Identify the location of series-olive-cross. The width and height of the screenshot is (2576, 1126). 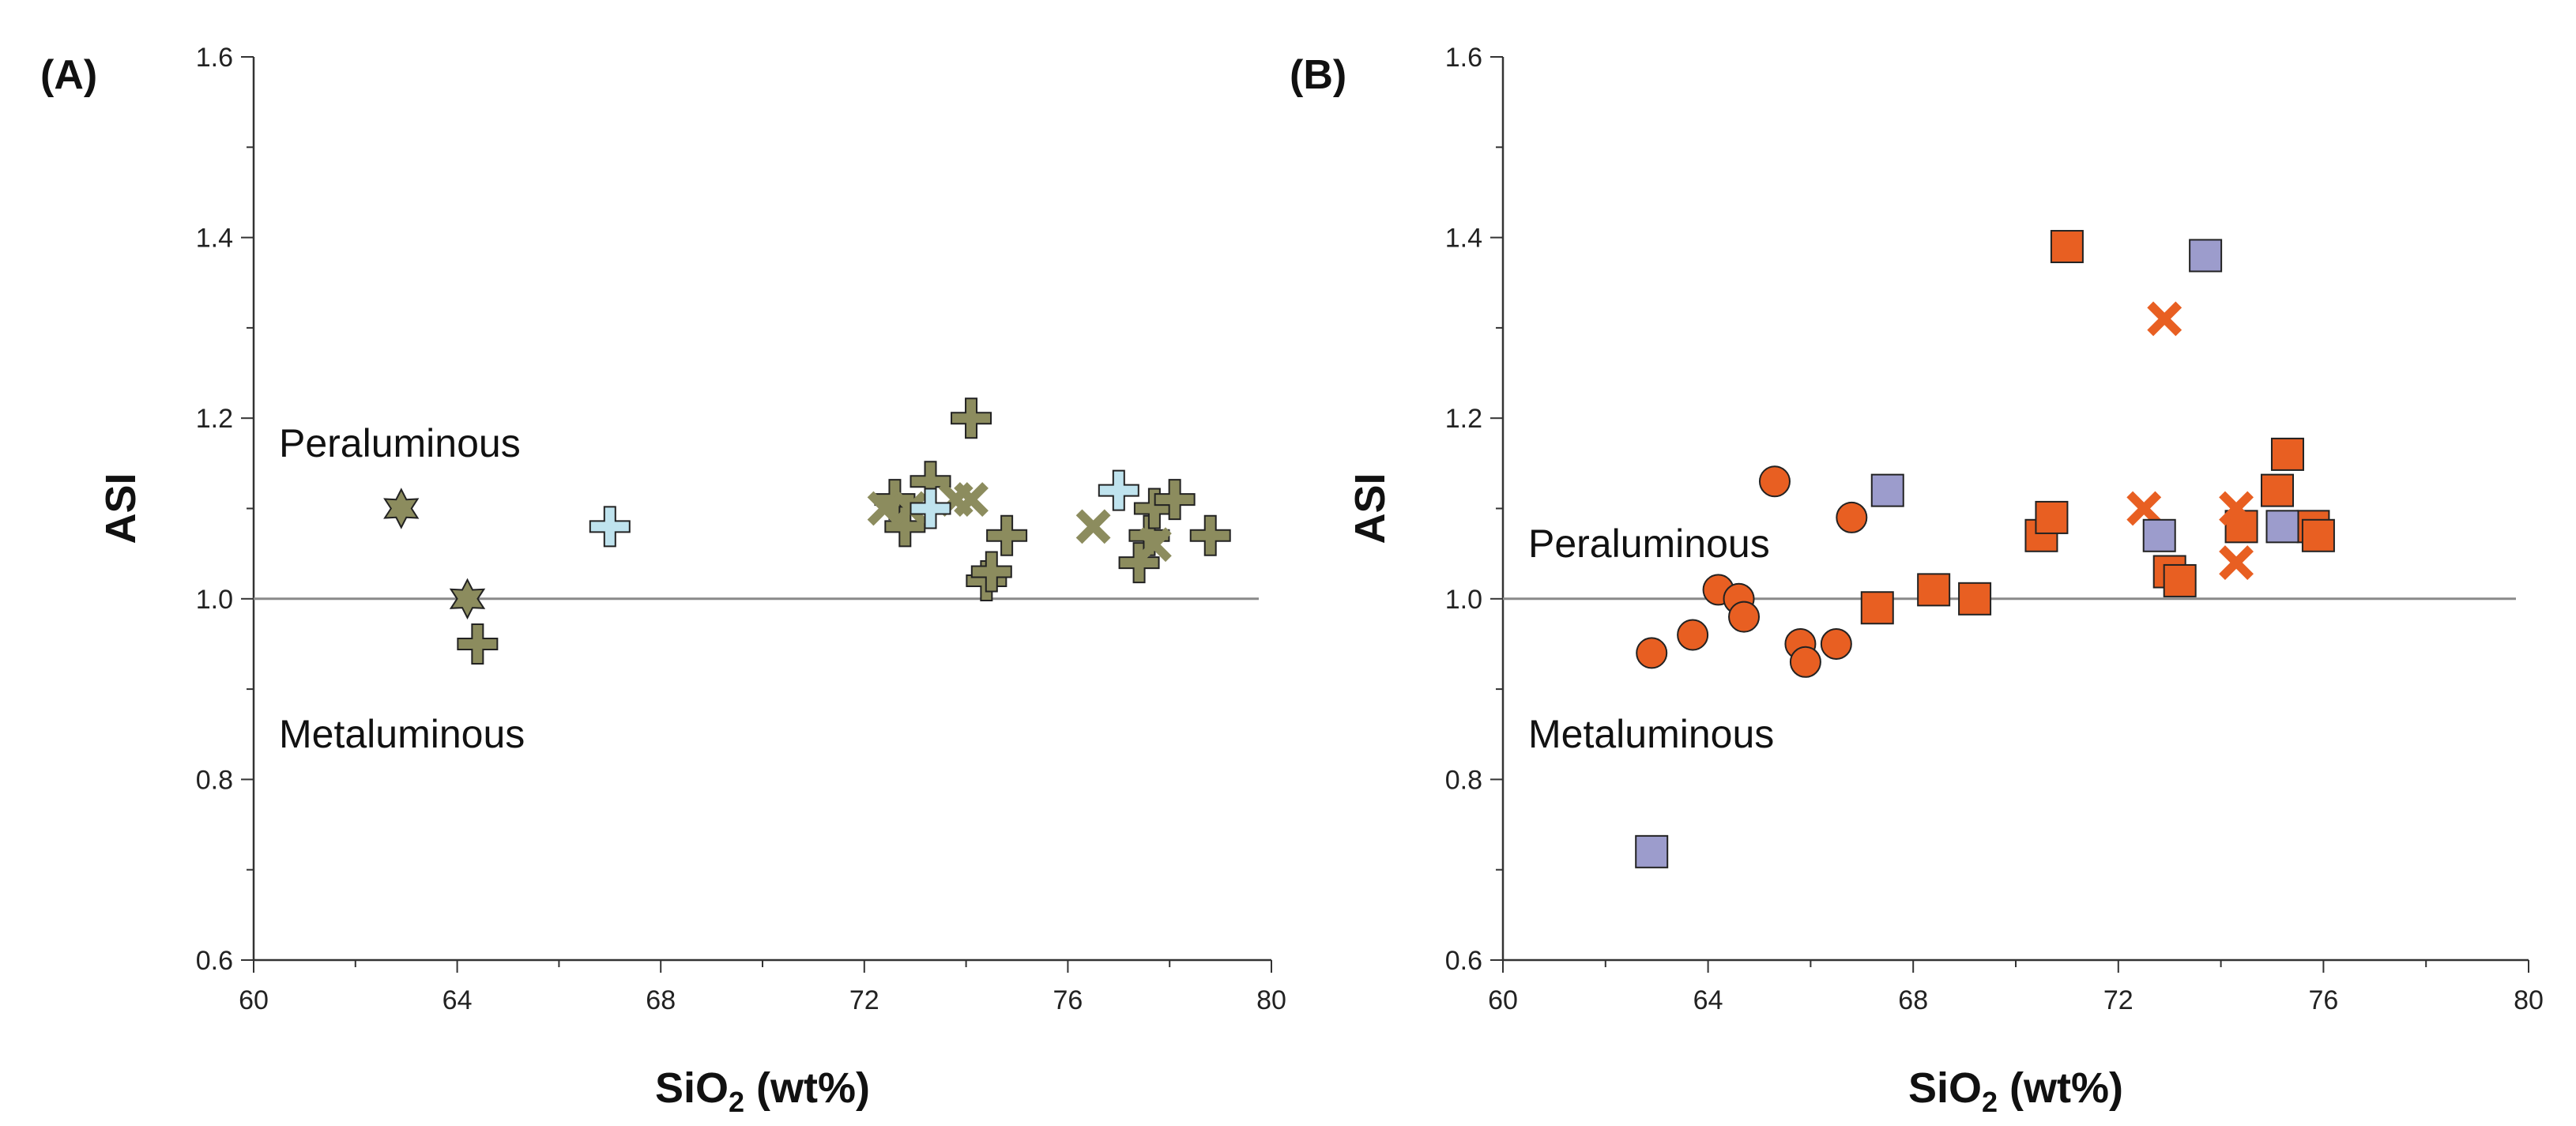
(844, 531).